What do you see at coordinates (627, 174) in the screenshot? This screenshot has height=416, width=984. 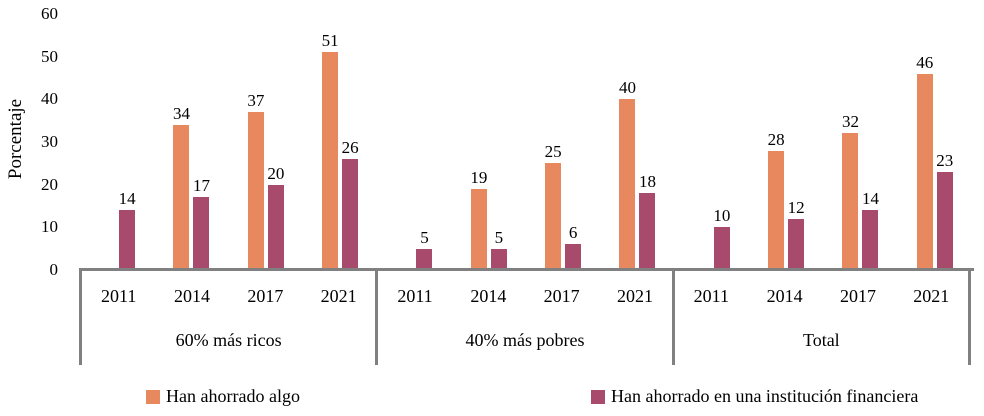 I see `bar-series-0: 40` at bounding box center [627, 174].